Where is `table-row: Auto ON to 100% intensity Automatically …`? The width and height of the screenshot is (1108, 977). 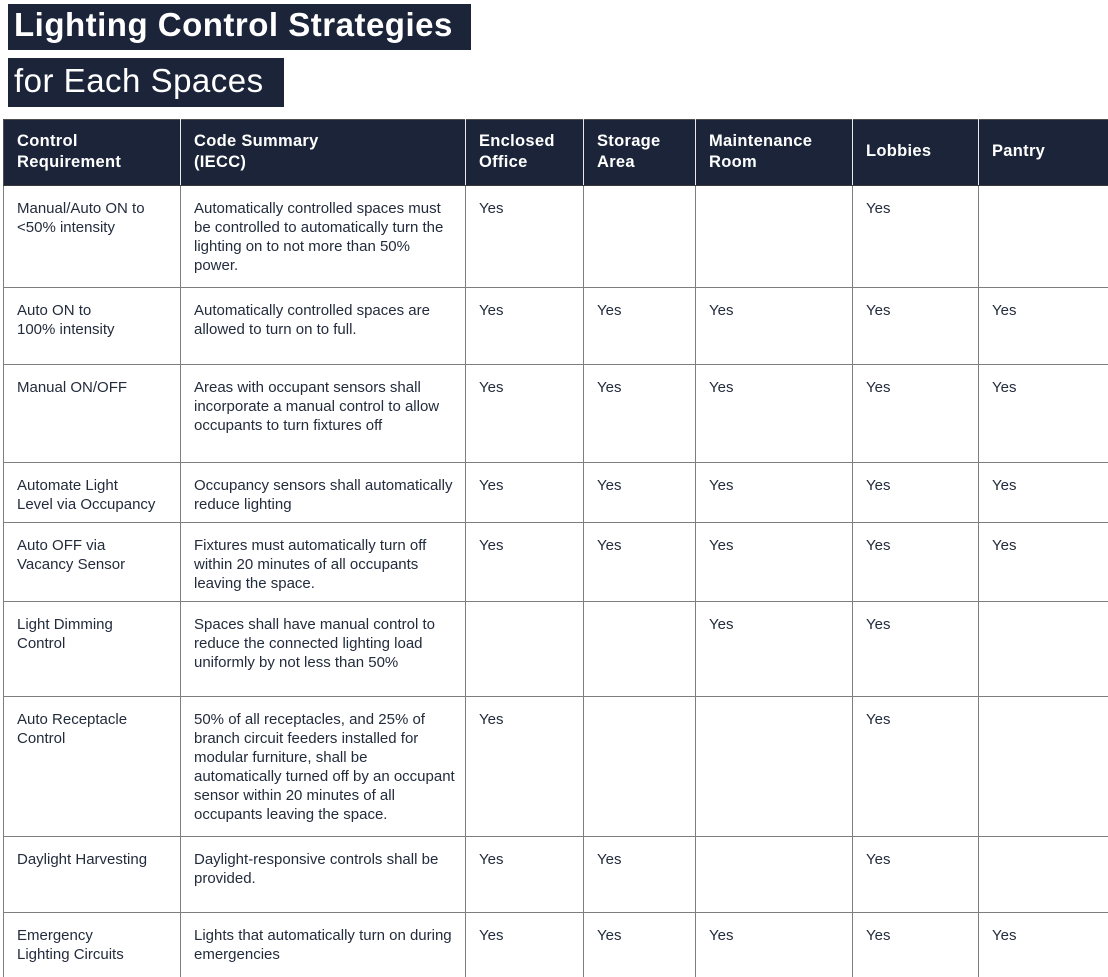 table-row: Auto ON to 100% intensity Automatically … is located at coordinates (555, 326).